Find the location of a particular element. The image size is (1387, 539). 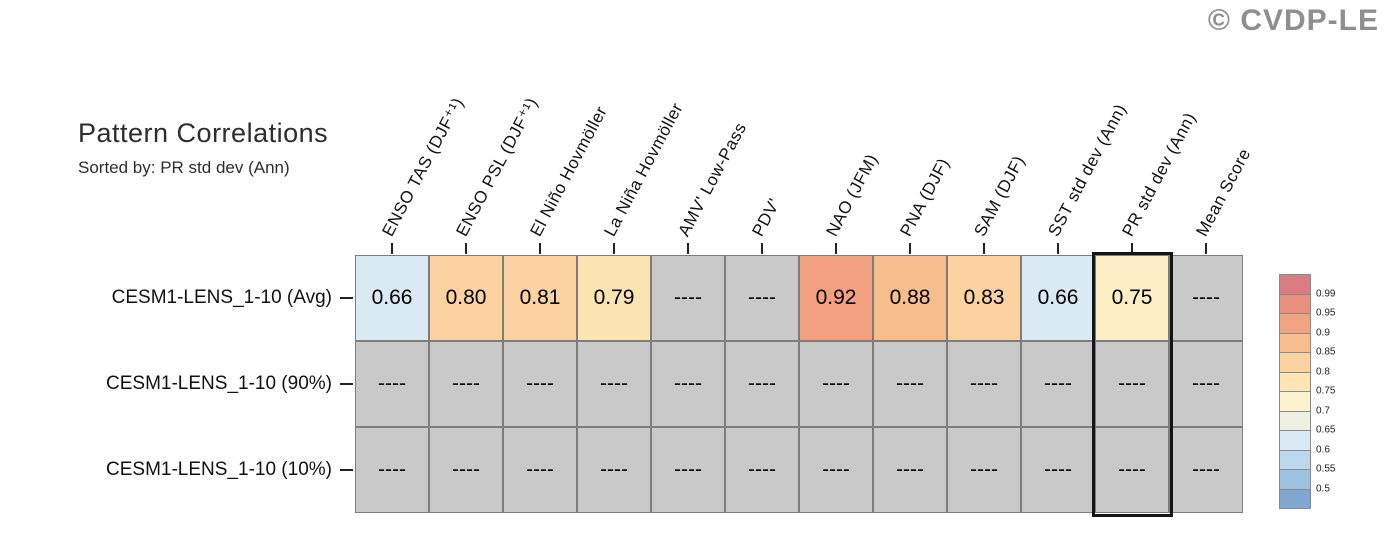

colorbar-label: 0.65 is located at coordinates (1326, 430).